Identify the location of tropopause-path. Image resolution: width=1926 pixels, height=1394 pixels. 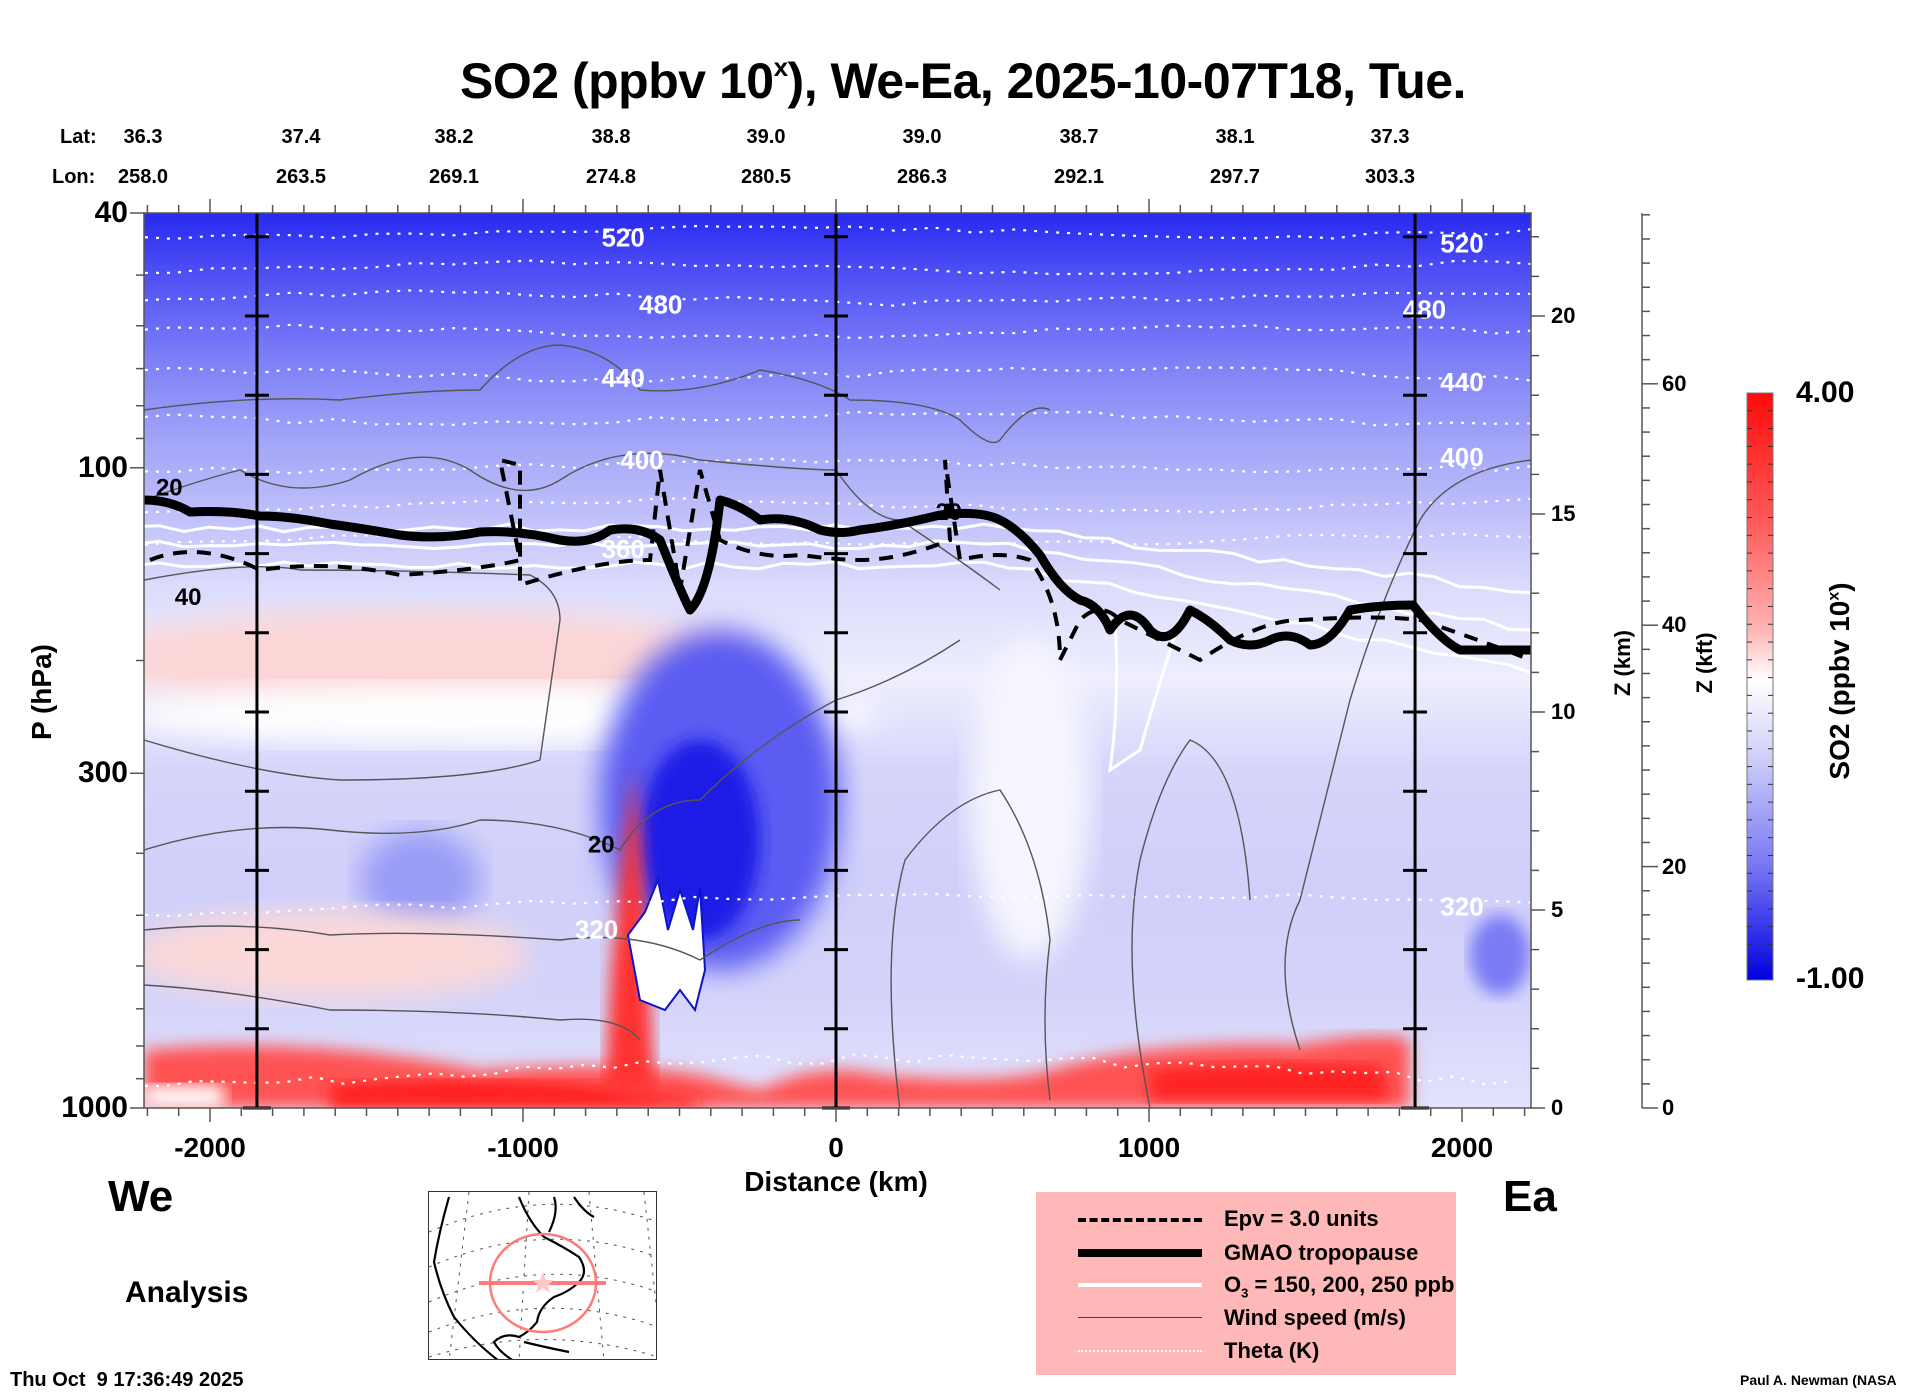
(837, 575).